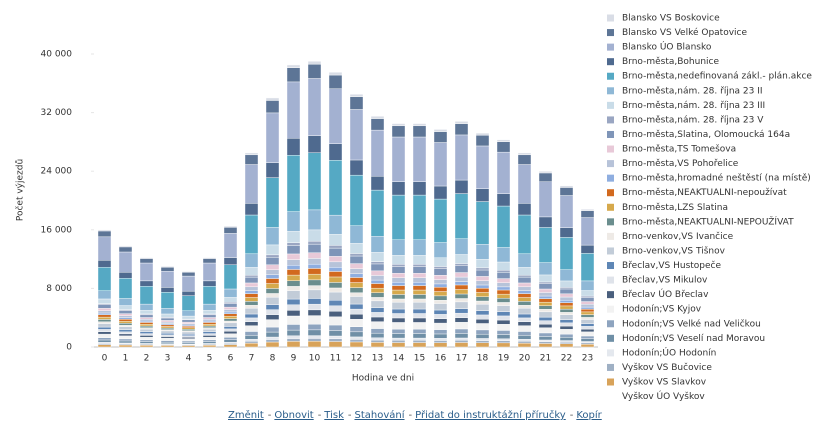 Image resolution: width=813 pixels, height=439 pixels. Describe the element at coordinates (675, 208) in the screenshot. I see `legend-label: Brno-města,LZS Slatina` at that location.